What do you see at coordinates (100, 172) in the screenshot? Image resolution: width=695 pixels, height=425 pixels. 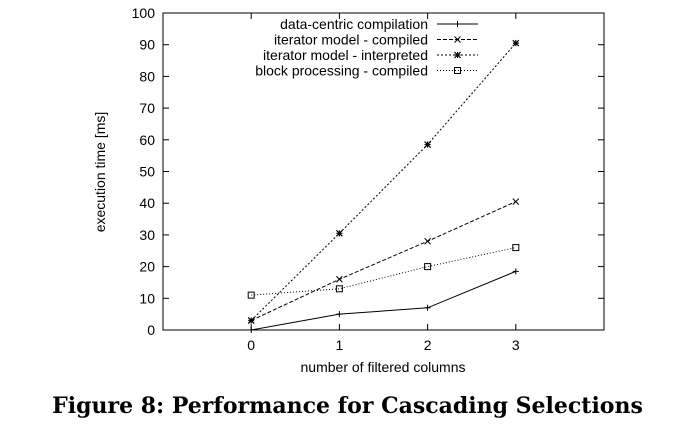 I see `y-axis-label: execution time [ms]` at bounding box center [100, 172].